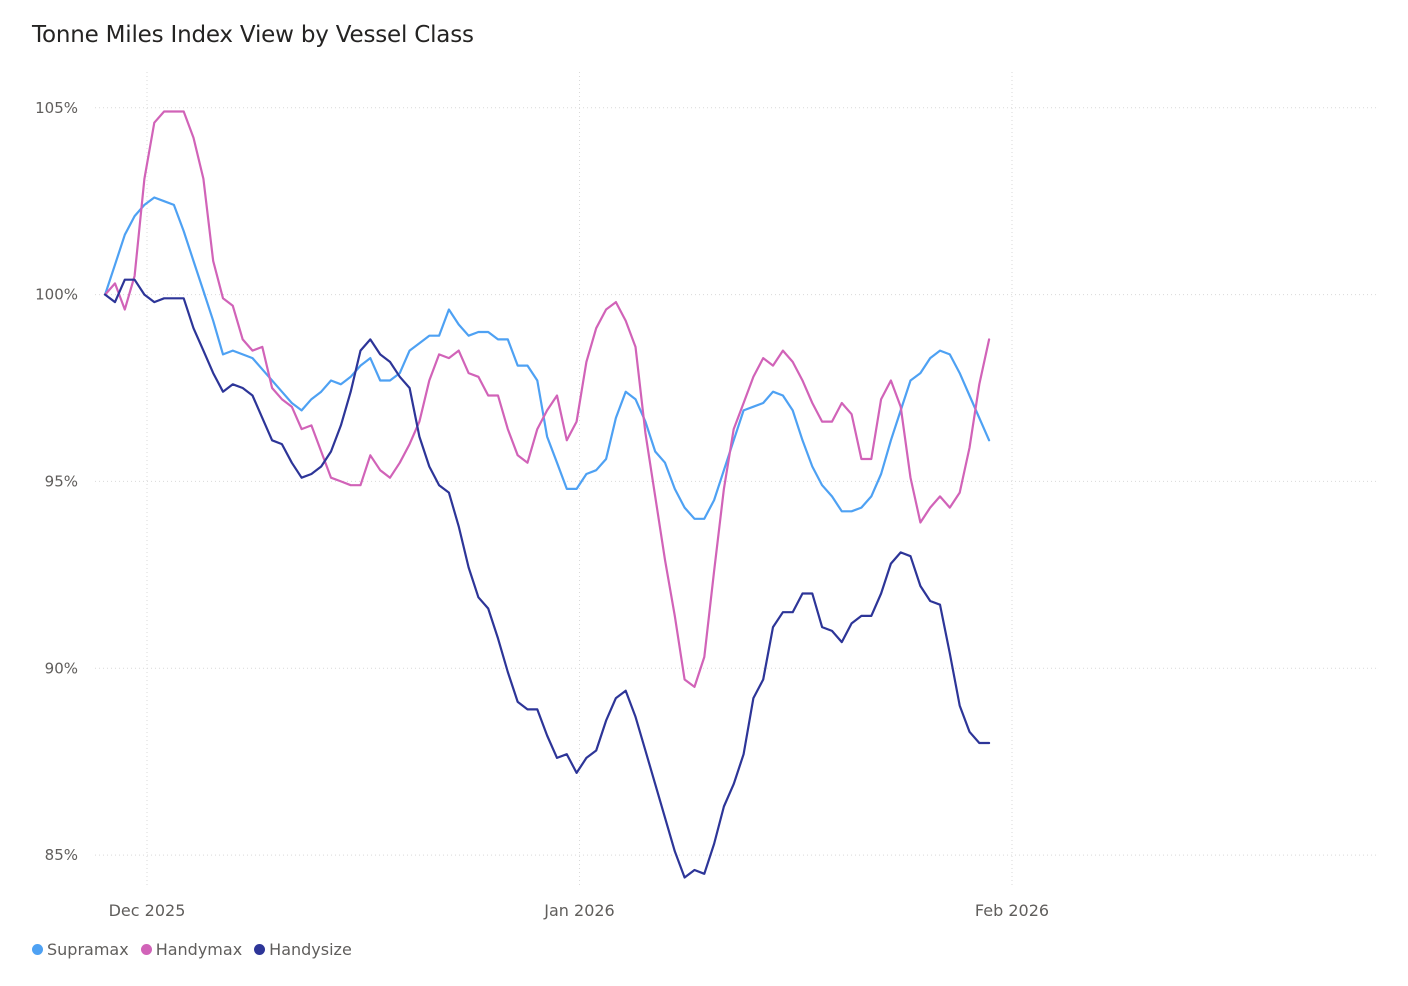 This screenshot has width=1408, height=986. I want to click on y-tick-label: 90%, so click(61, 668).